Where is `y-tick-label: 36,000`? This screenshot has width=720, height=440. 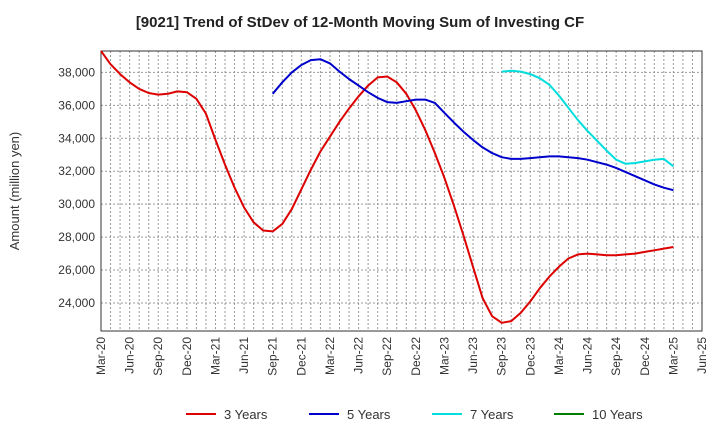 y-tick-label: 36,000 is located at coordinates (76, 105).